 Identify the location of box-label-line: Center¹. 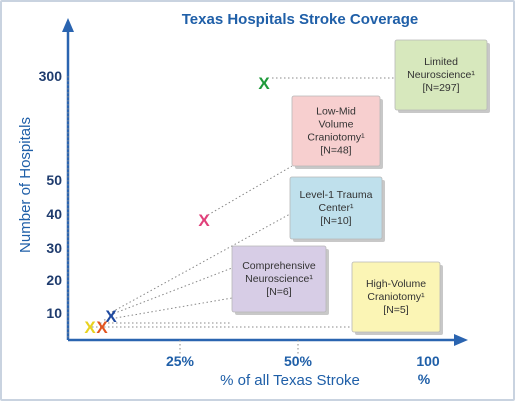
(336, 208).